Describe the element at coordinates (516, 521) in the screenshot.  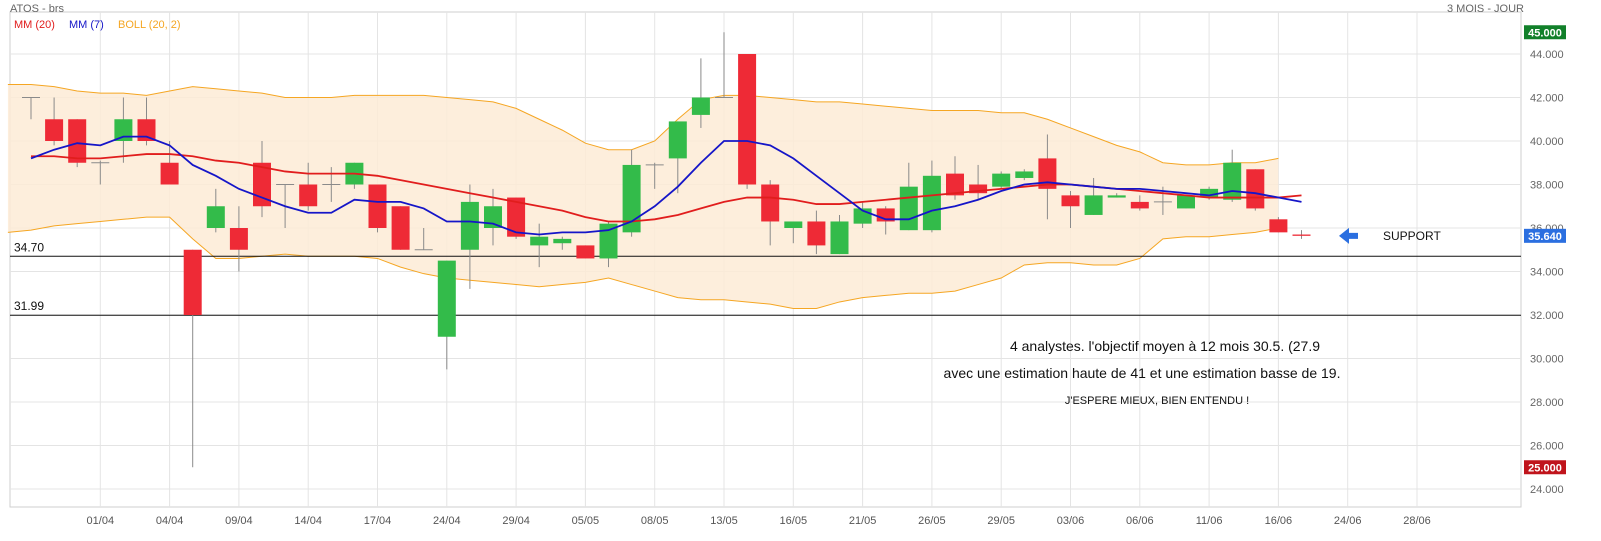
I see `x-tick-label: 29/04` at that location.